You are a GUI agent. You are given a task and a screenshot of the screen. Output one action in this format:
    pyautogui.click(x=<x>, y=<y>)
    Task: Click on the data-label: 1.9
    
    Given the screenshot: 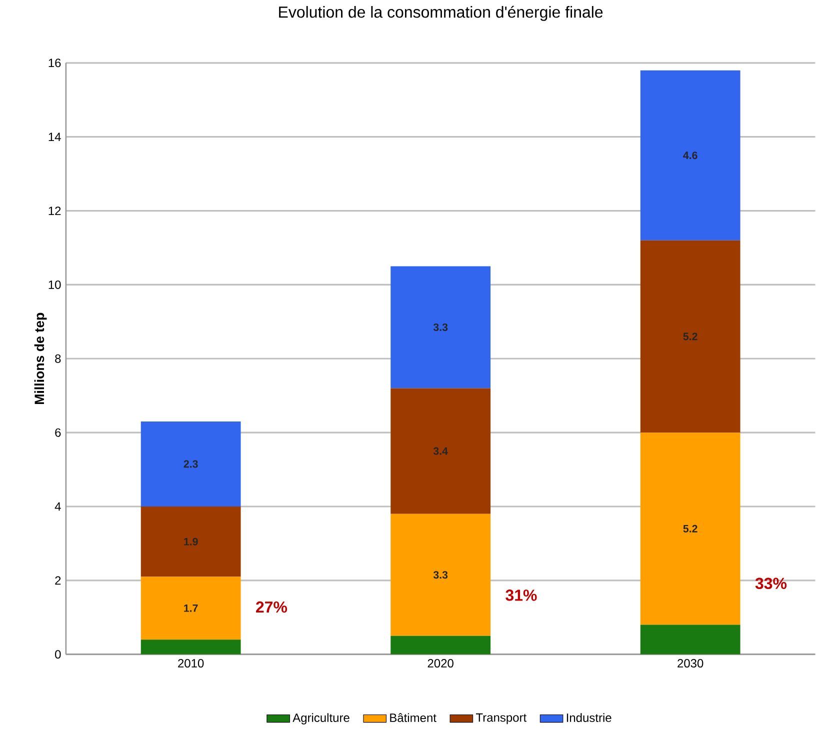 What is the action you would take?
    pyautogui.click(x=191, y=542)
    